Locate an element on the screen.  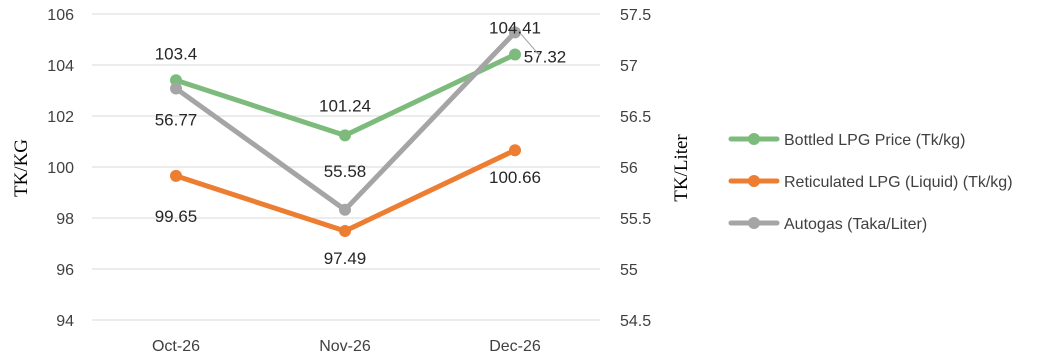
legend-label: Reticulated LPG (Liquid) (Tk/kg) is located at coordinates (898, 182).